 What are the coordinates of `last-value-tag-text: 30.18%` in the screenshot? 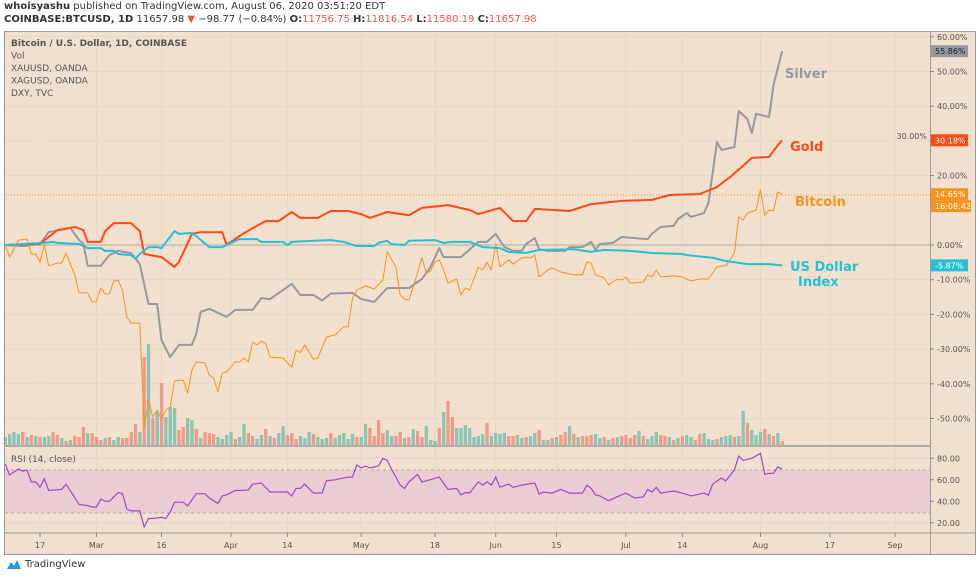 It's located at (950, 140).